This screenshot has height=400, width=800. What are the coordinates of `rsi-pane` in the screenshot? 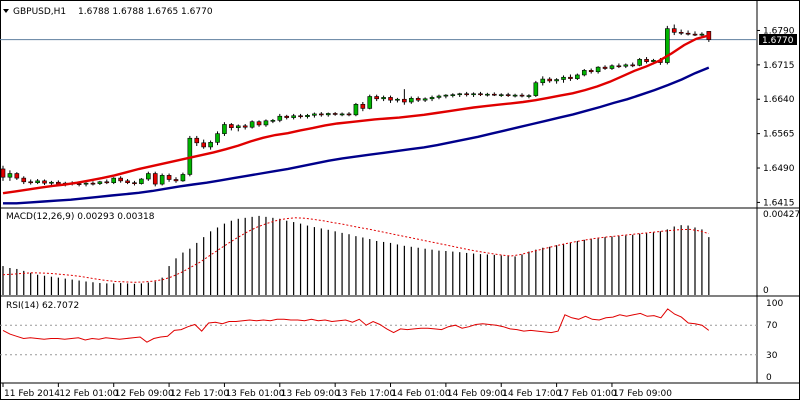 It's located at (356, 325).